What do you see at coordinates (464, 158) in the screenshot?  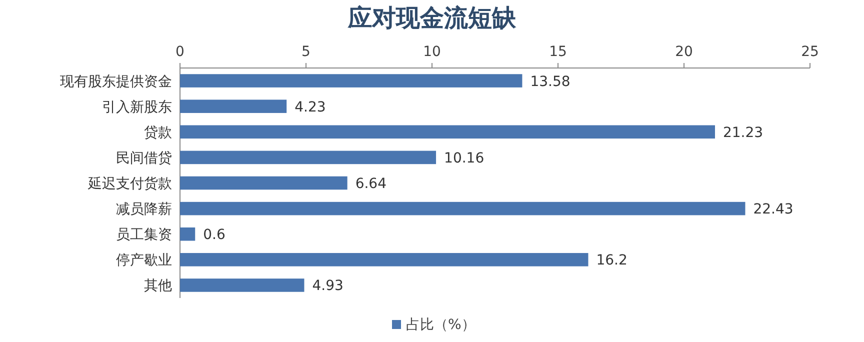 I see `data-label: 10.16` at bounding box center [464, 158].